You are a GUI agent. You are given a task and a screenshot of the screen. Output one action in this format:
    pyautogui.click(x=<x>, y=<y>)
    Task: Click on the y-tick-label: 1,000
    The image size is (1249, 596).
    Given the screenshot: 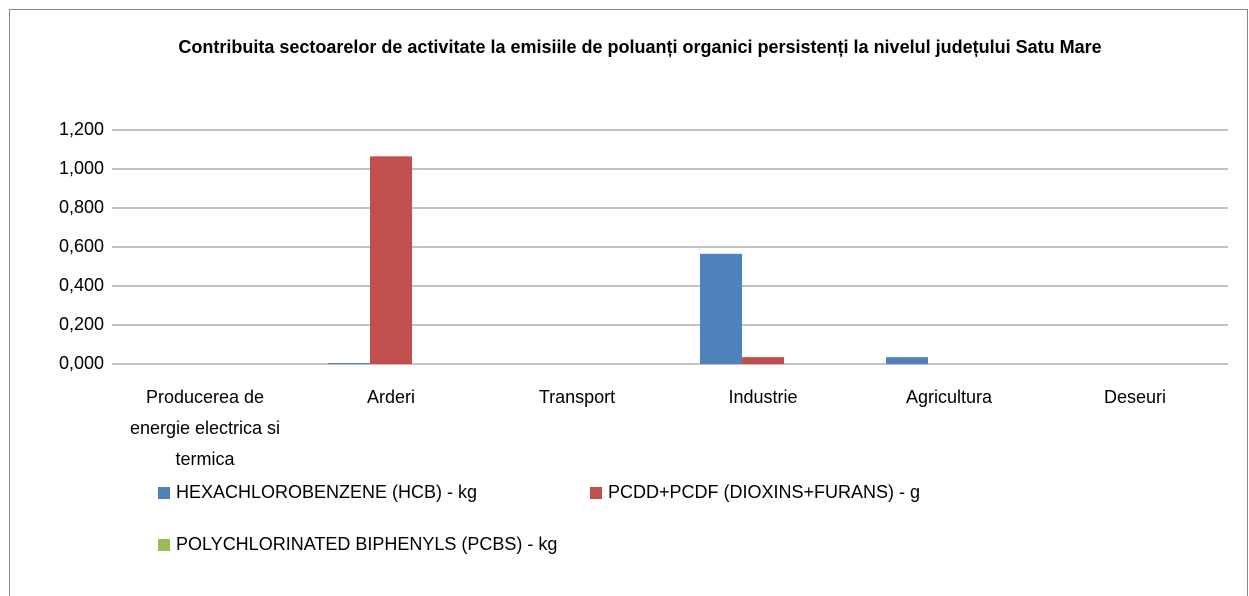 What is the action you would take?
    pyautogui.click(x=81, y=168)
    